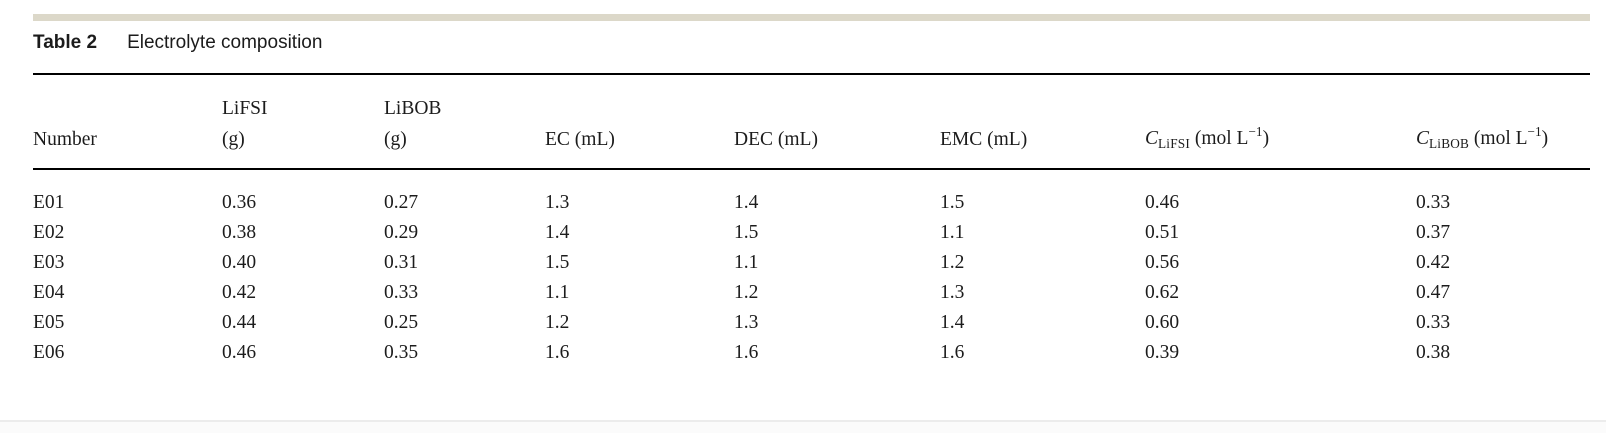  Describe the element at coordinates (811, 293) in the screenshot. I see `table-row: E04 0.42 0.33 1.1 1.2 1.3 0.62 0.47` at that location.